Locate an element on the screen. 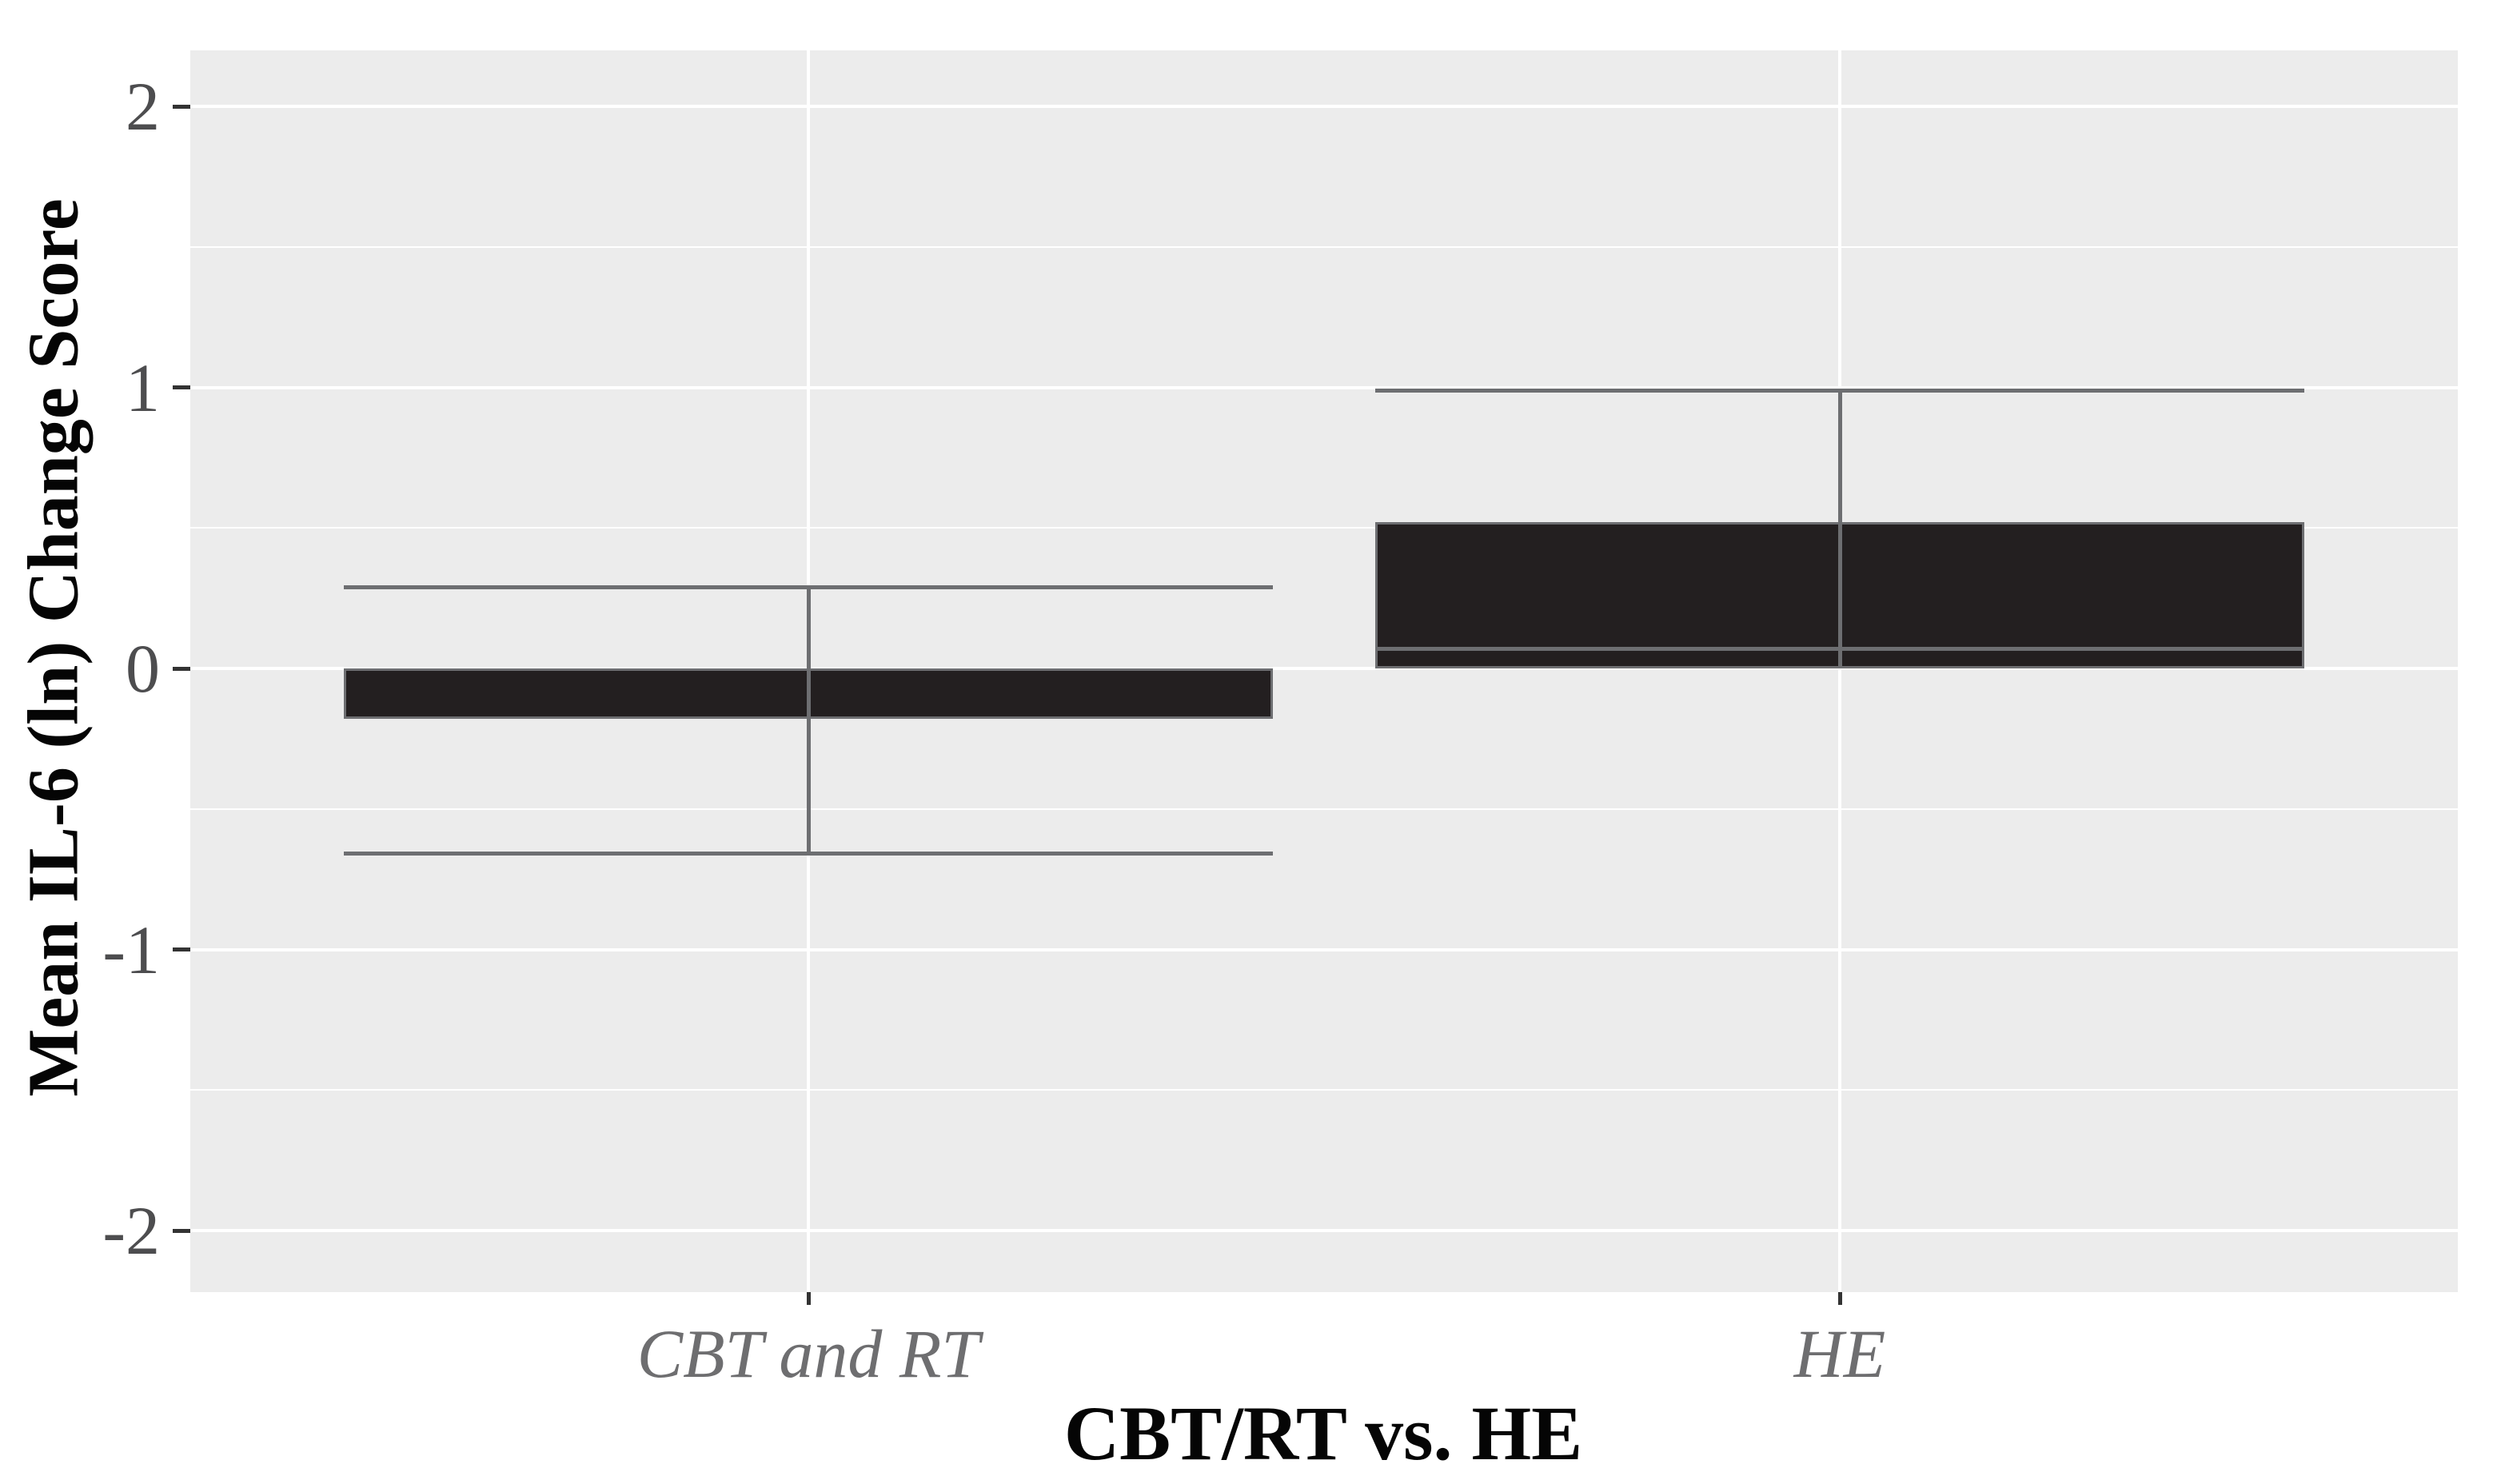  x-tick-label: CBT and RT is located at coordinates (808, 1353).